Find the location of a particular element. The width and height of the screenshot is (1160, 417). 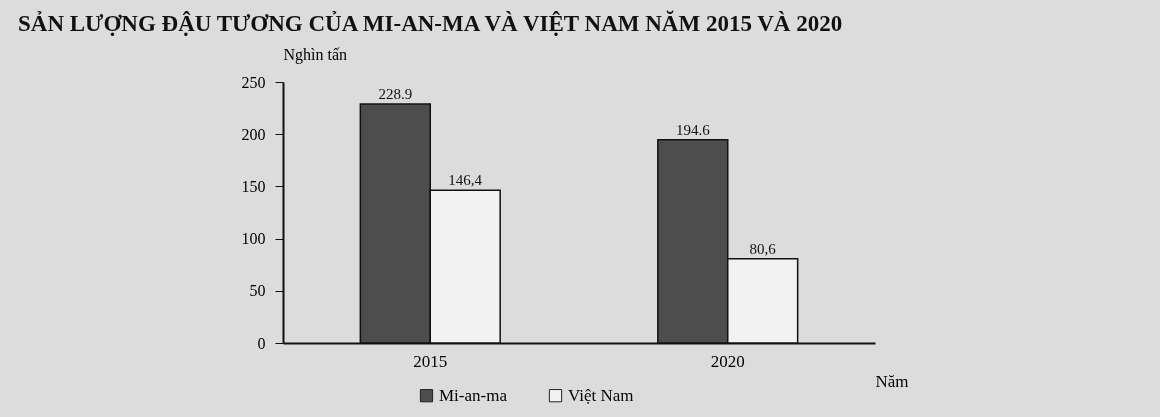

y-axis-title: Nghìn tấn is located at coordinates (315, 54).